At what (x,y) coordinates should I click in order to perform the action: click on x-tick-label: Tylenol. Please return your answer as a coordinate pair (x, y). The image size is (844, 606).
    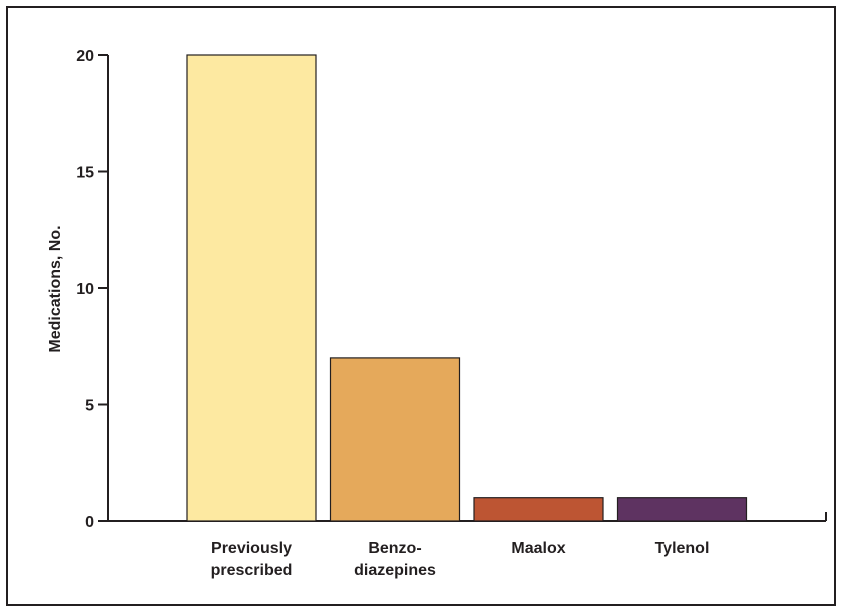
    Looking at the image, I should click on (682, 548).